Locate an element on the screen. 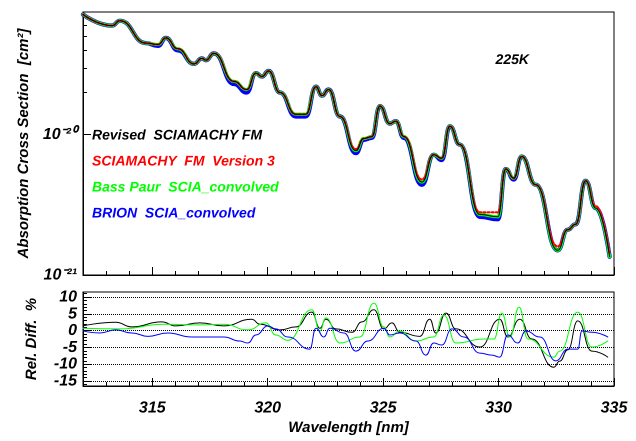 The width and height of the screenshot is (636, 441). y-axis-title: Absorption Cross Section [cm²] is located at coordinates (23, 143).